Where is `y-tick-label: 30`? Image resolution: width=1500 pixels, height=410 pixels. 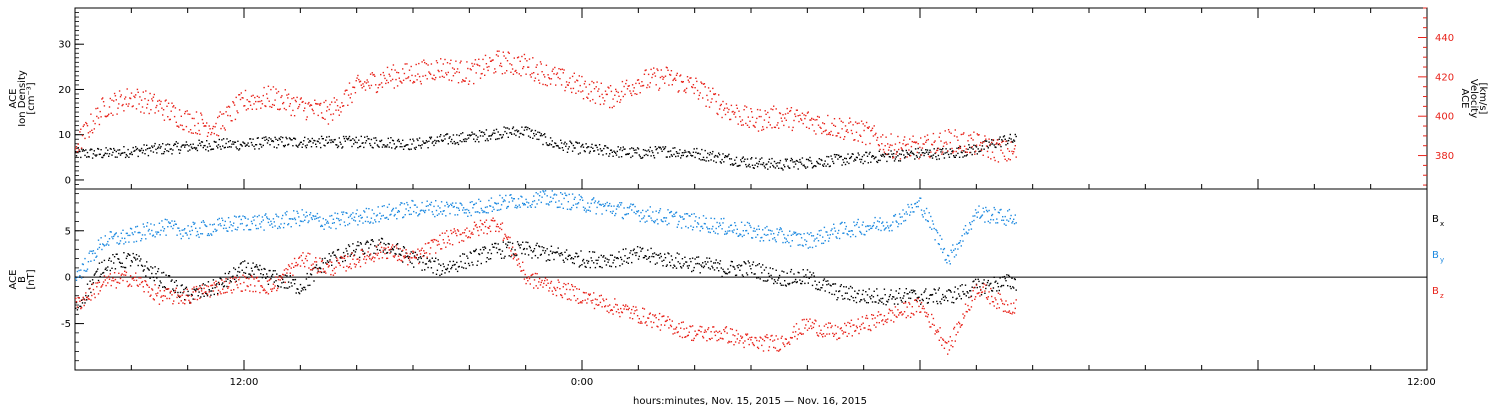 y-tick-label: 30 is located at coordinates (64, 45).